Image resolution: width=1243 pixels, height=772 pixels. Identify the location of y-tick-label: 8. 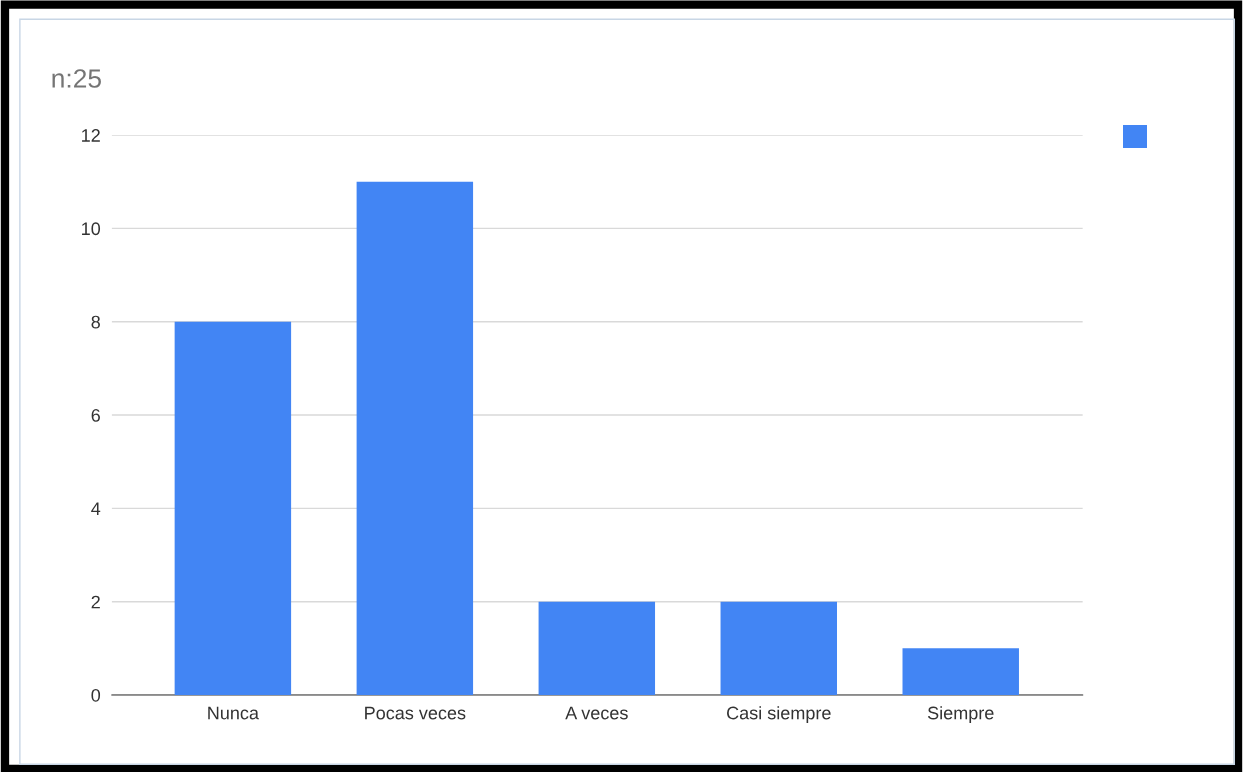
(95, 322).